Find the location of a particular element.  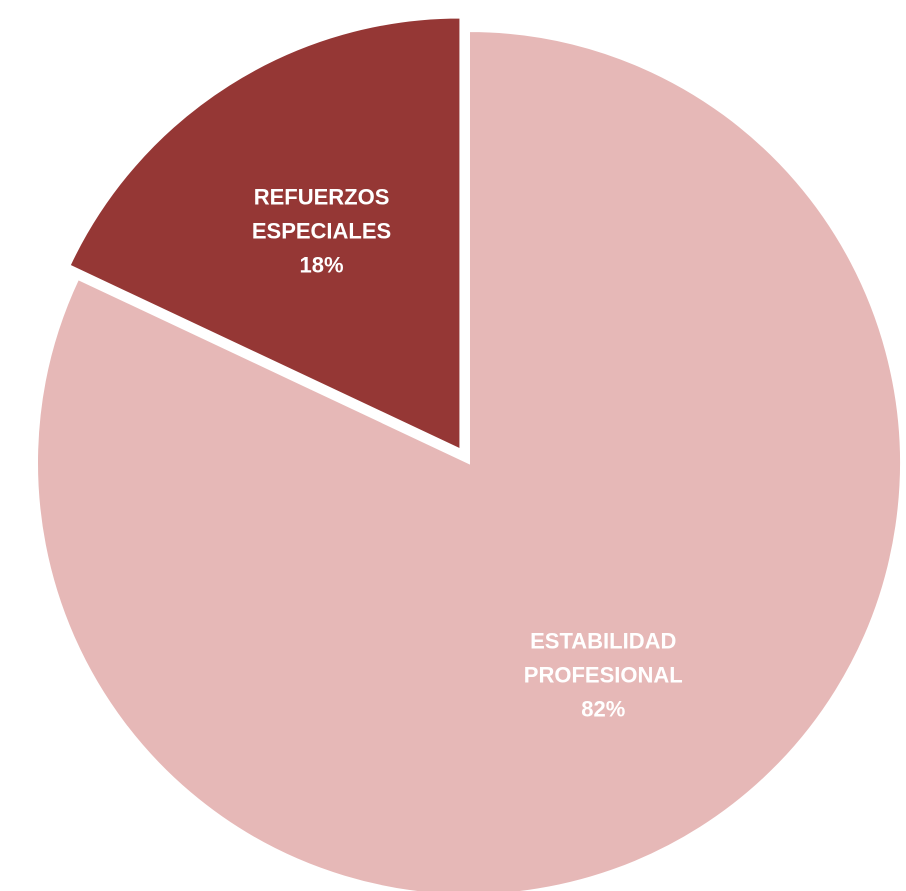

slice-label-line: REFUERZOS is located at coordinates (322, 197).